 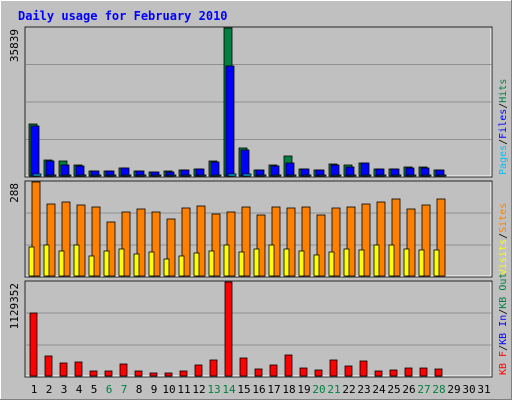 What do you see at coordinates (393, 389) in the screenshot?
I see `x-label: 25` at bounding box center [393, 389].